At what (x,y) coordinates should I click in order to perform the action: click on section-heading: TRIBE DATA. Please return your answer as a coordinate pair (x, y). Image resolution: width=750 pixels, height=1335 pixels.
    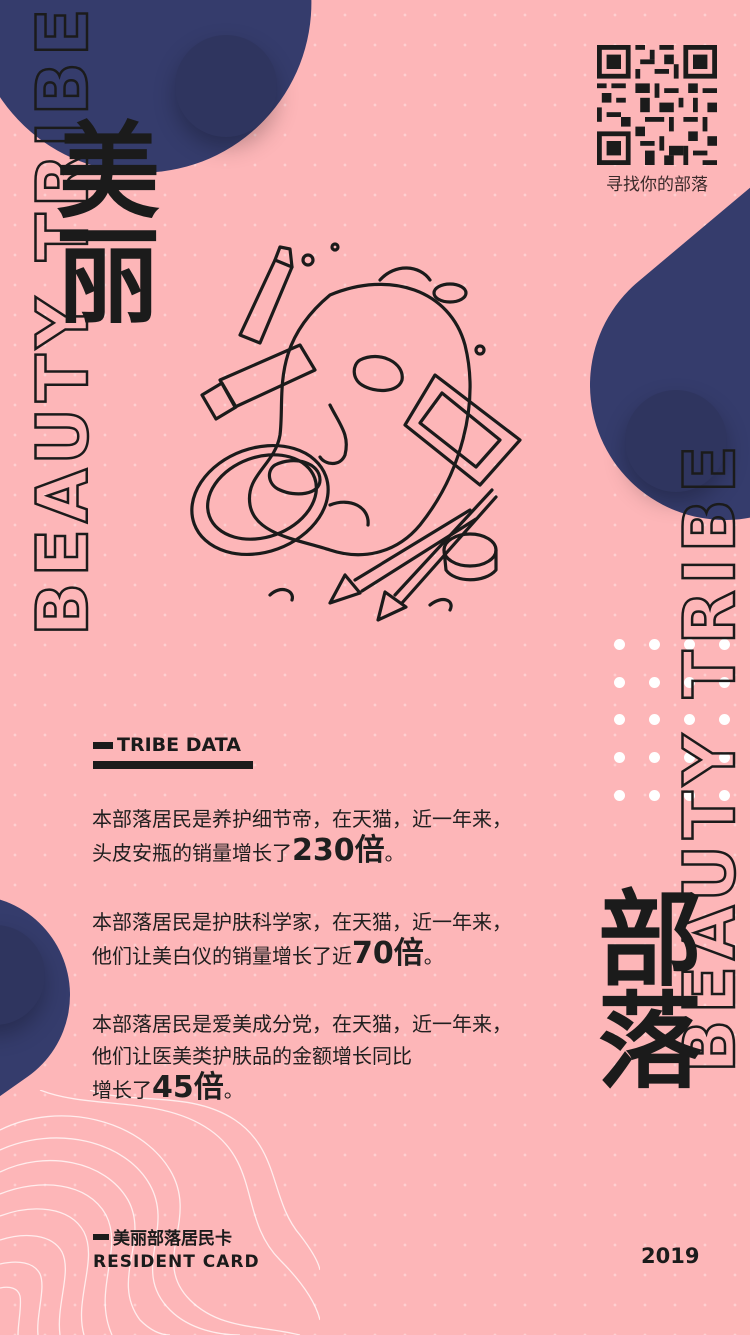
    Looking at the image, I should click on (174, 751).